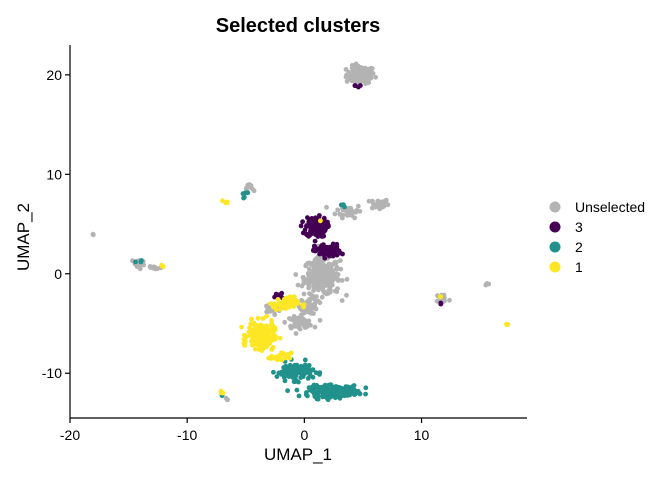 This screenshot has width=672, height=480. I want to click on y-tick-label: 20, so click(54, 75).